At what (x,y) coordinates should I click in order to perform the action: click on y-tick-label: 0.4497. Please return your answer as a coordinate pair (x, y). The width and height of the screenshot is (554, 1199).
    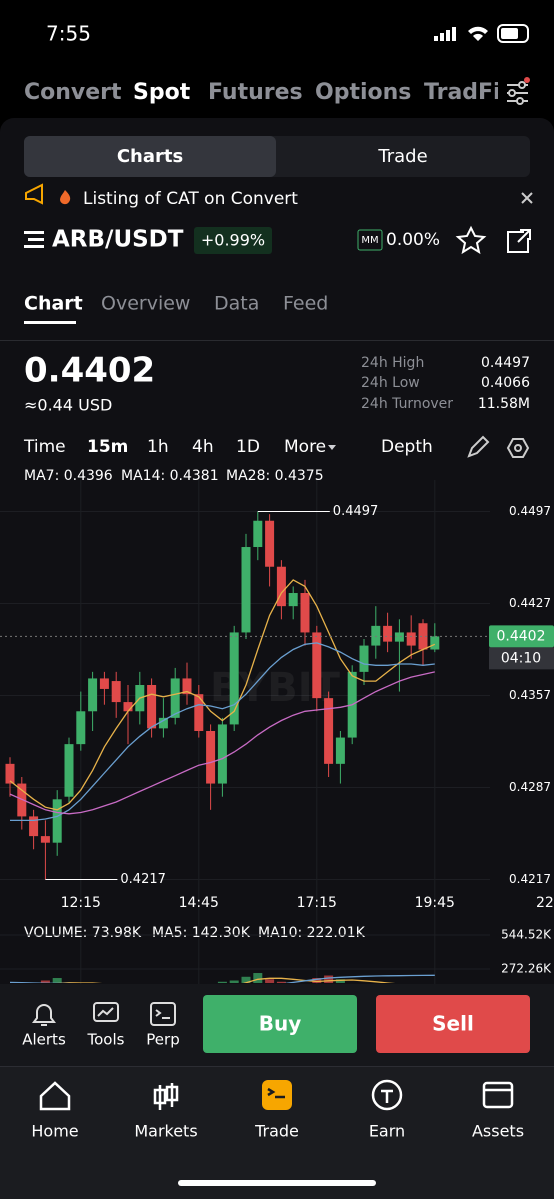
    Looking at the image, I should click on (530, 511).